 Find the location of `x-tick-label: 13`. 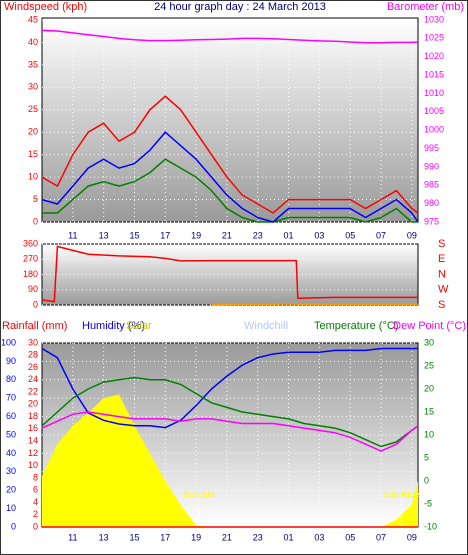

x-tick-label: 13 is located at coordinates (104, 235).